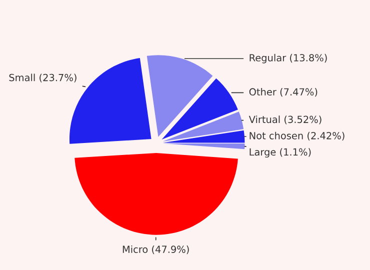  I want to click on slice-label: Micro (47.9%), so click(155, 249).